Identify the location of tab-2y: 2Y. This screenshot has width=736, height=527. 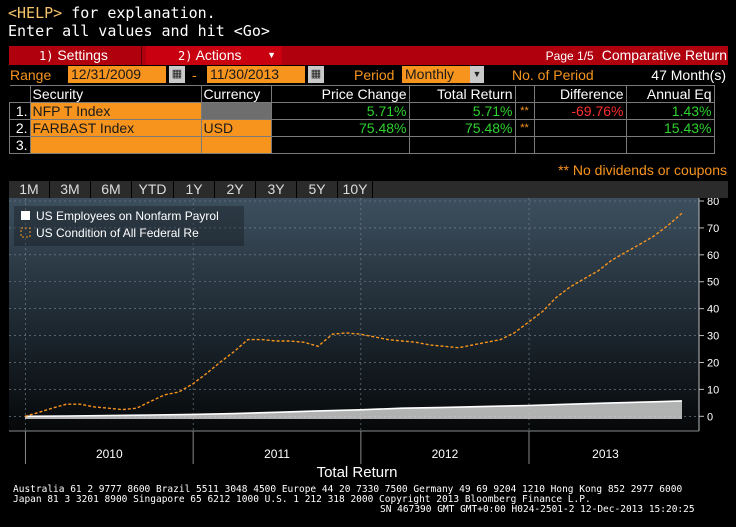
(235, 189).